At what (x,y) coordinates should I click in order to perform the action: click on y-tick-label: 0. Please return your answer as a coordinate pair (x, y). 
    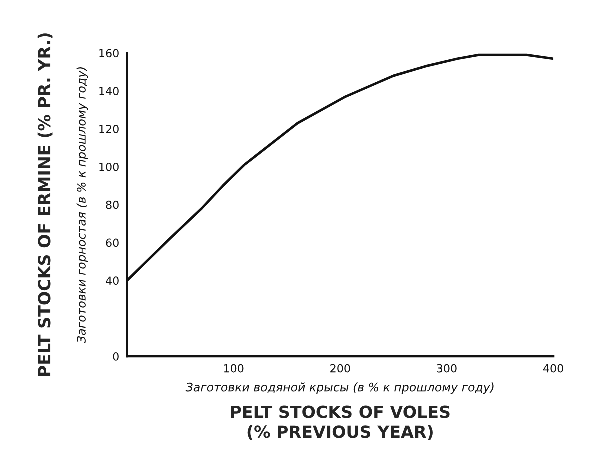
    Looking at the image, I should click on (116, 356).